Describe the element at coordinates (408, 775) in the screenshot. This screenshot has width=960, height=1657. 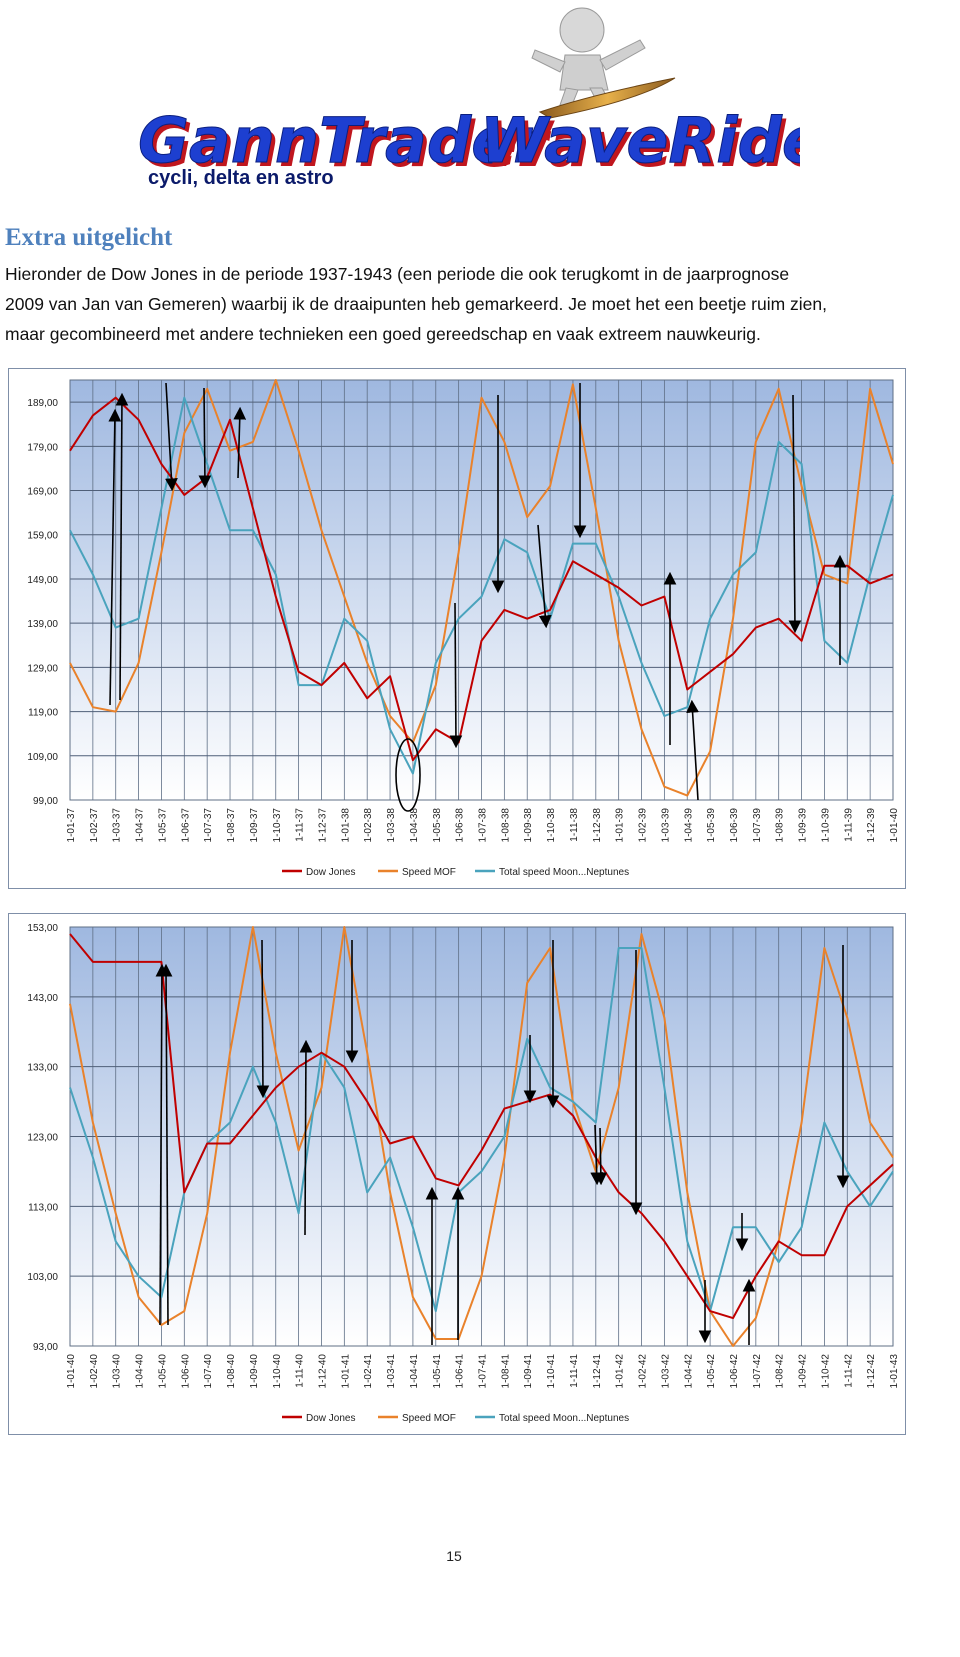
I see `circle-marker` at that location.